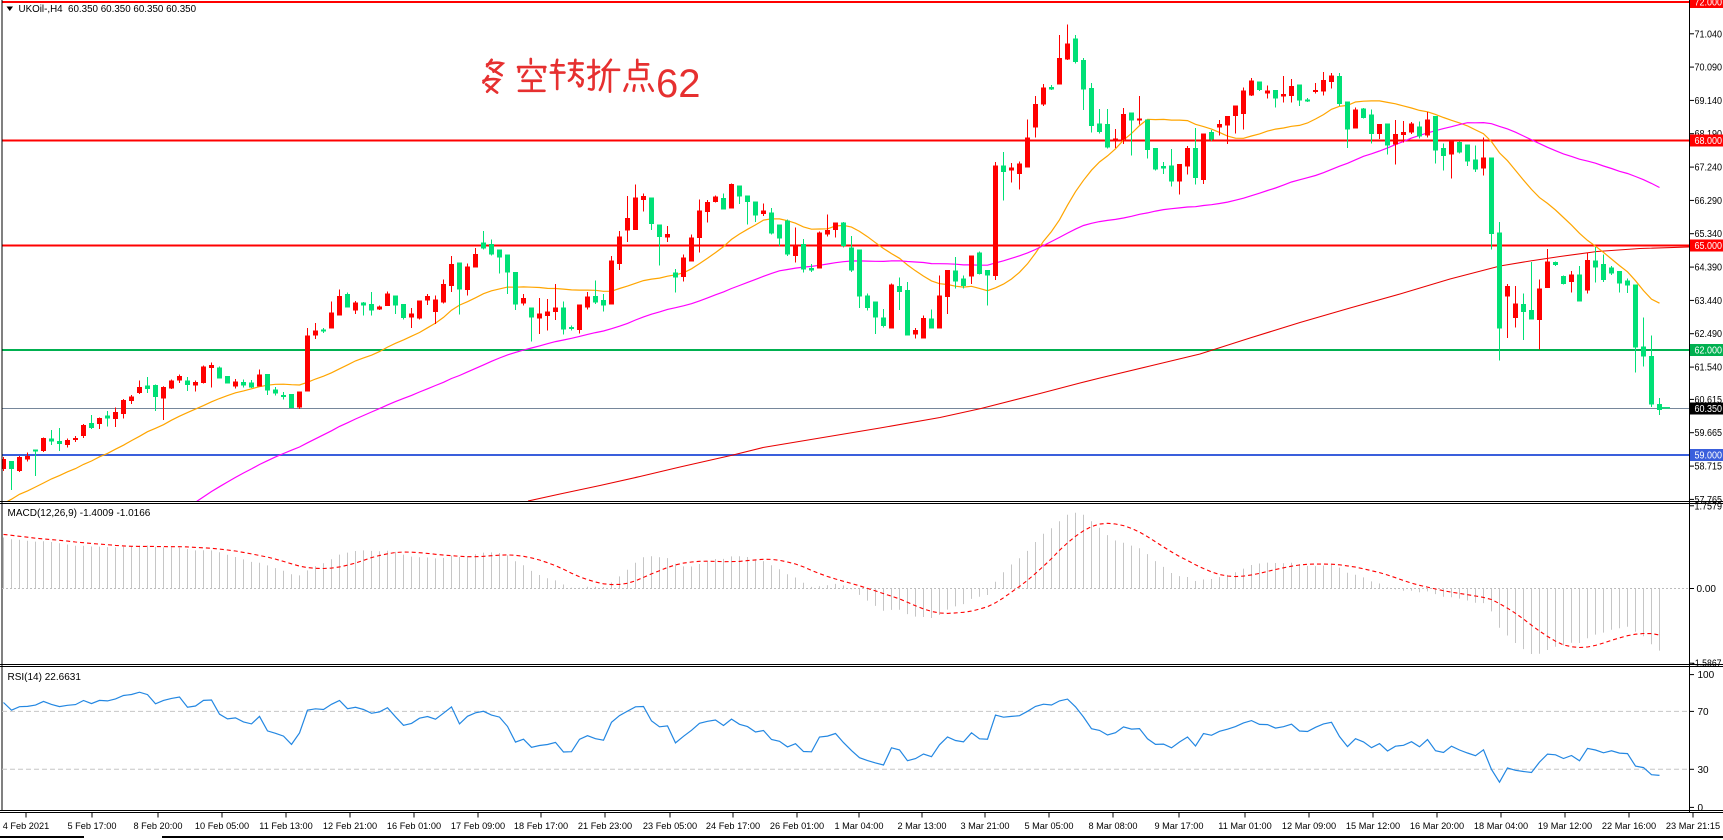 The width and height of the screenshot is (1723, 840). I want to click on svg-text:UKOil-,H4 60.350 60.350 60.35: UKOil-,H4 60.350 60.350 60.350 60.350, so click(108, 9).